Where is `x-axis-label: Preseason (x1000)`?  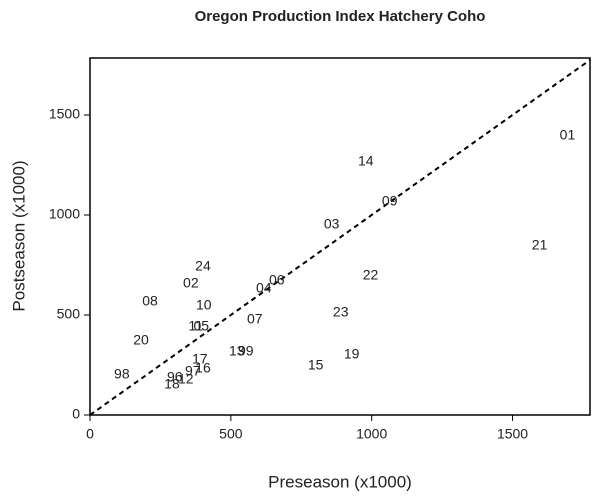
x-axis-label: Preseason (x1000) is located at coordinates (340, 481).